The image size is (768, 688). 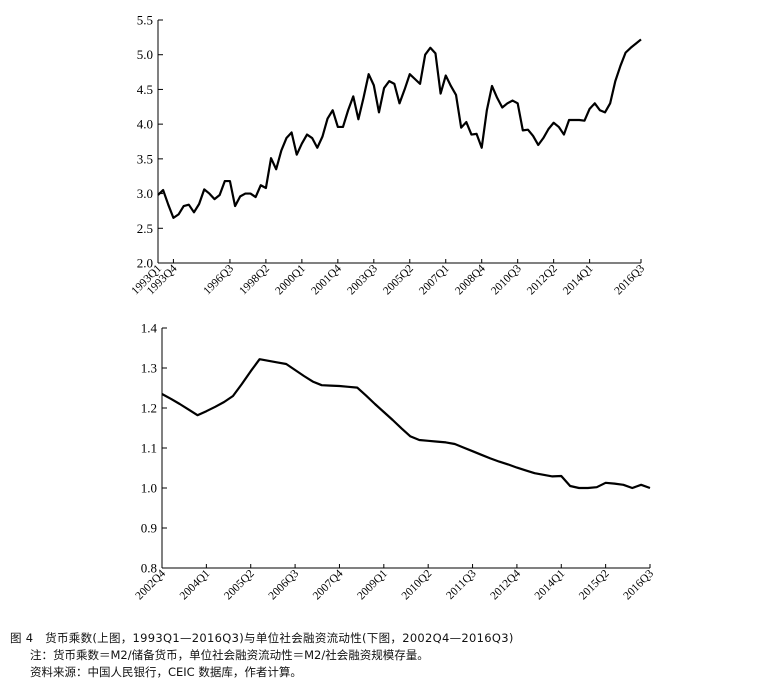 What do you see at coordinates (149, 368) in the screenshot?
I see `bottom-y-tick-label: 1.3` at bounding box center [149, 368].